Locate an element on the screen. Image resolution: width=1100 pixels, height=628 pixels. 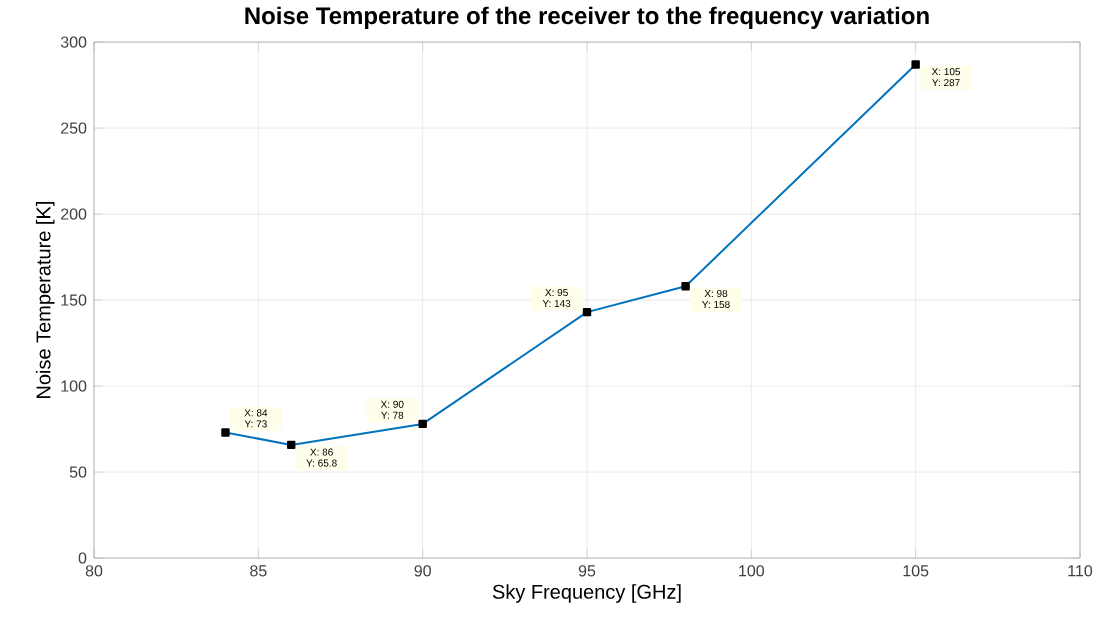
y-tick-label: 150 is located at coordinates (74, 300).